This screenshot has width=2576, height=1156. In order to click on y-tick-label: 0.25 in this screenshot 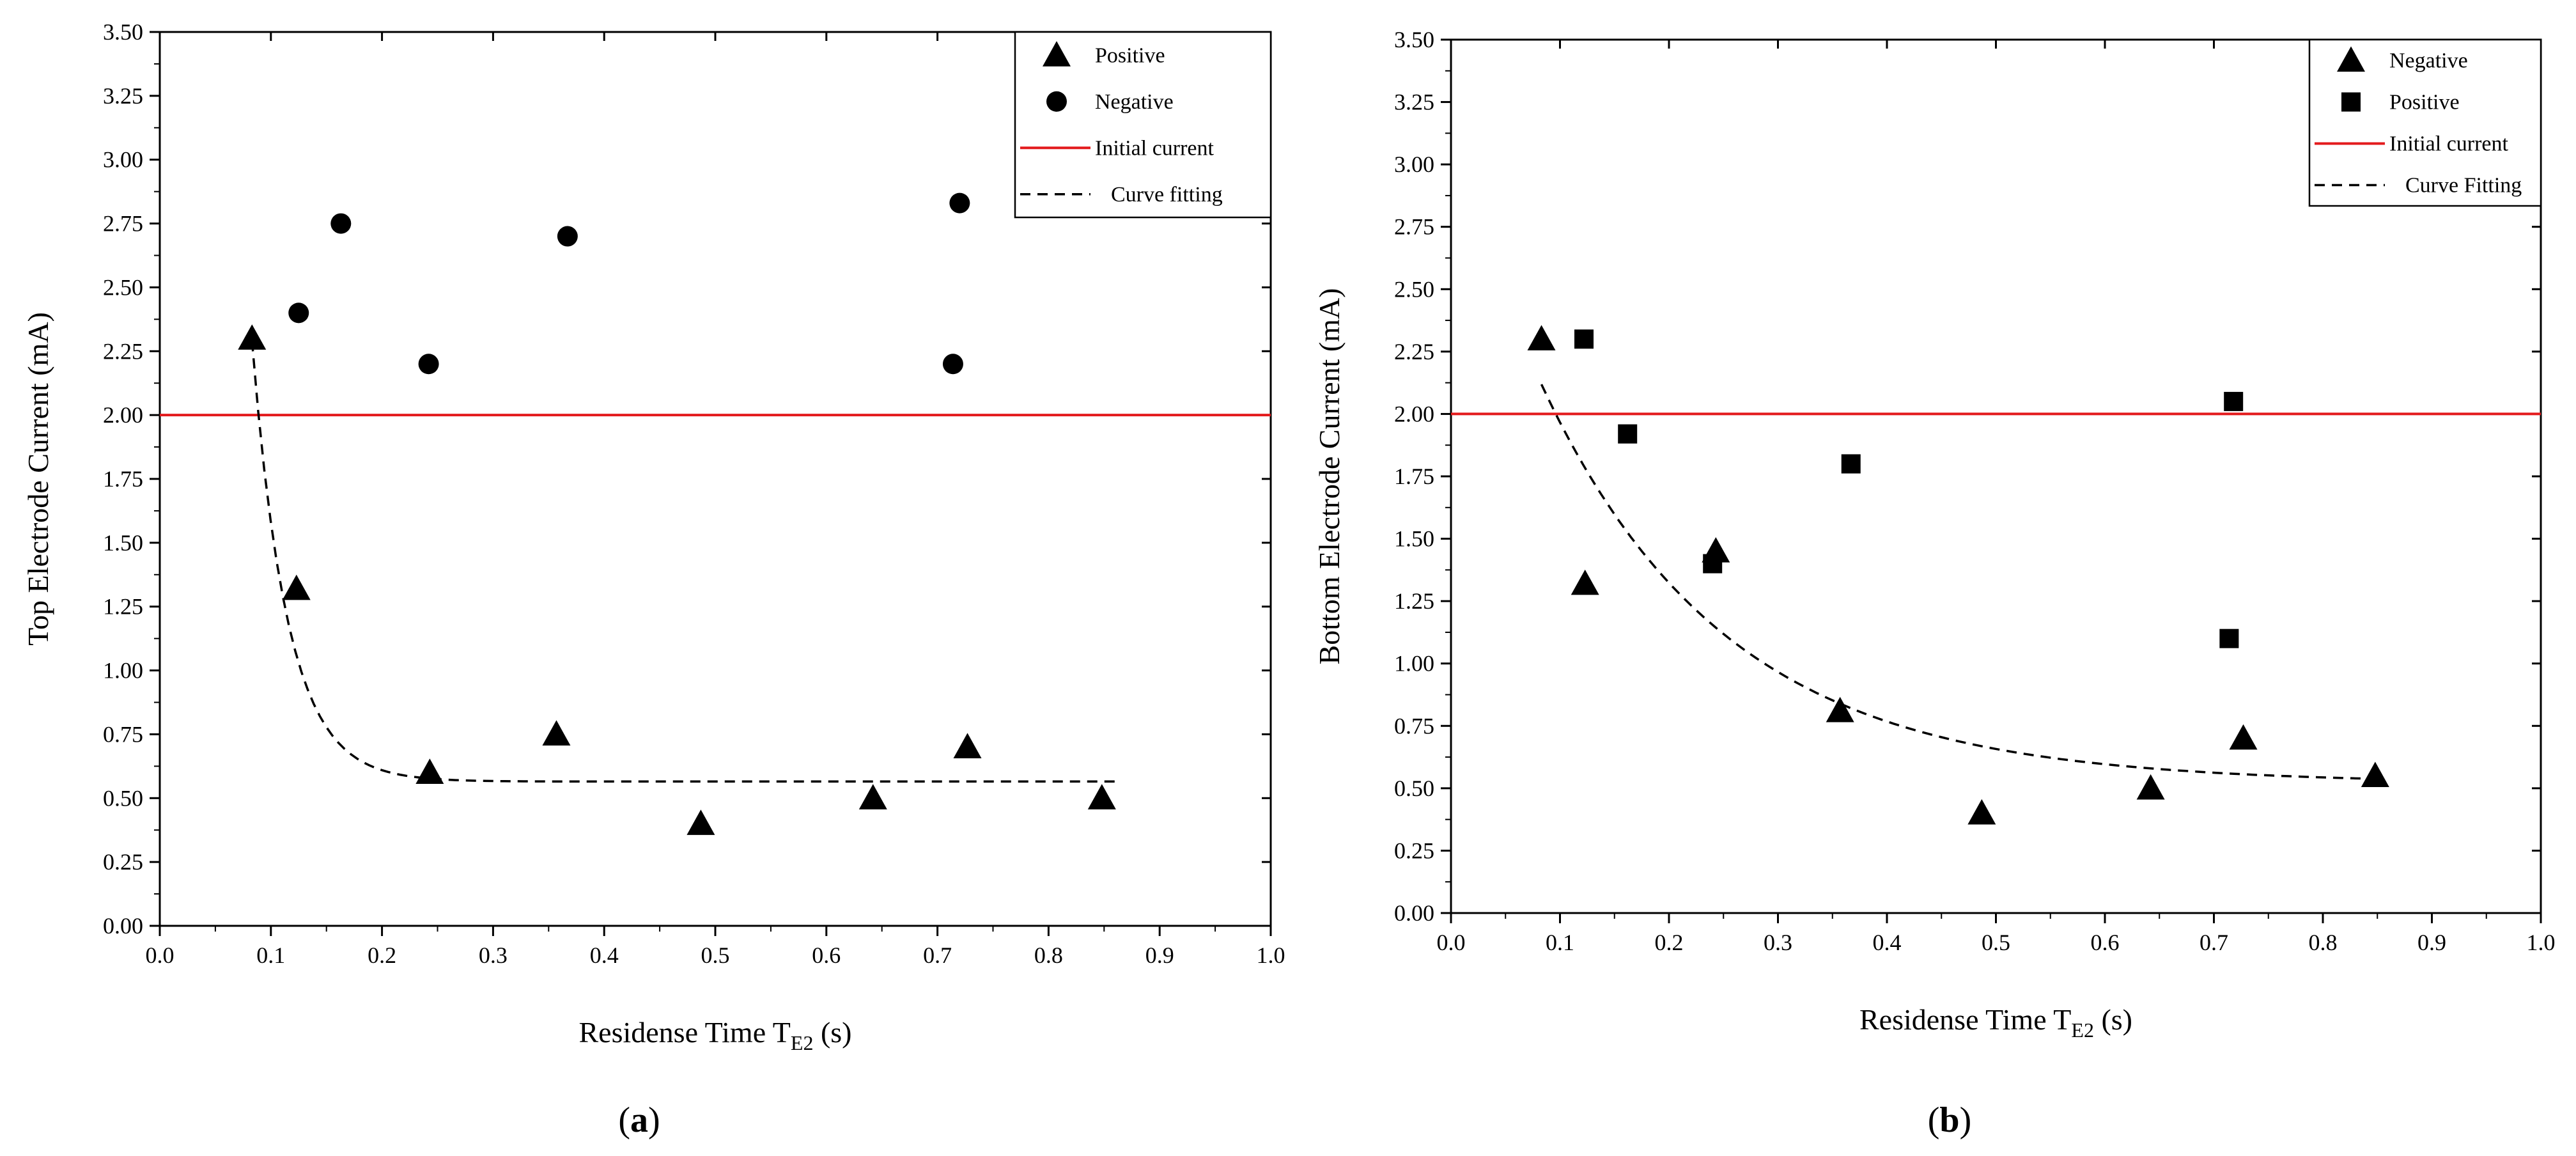, I will do `click(1414, 851)`.